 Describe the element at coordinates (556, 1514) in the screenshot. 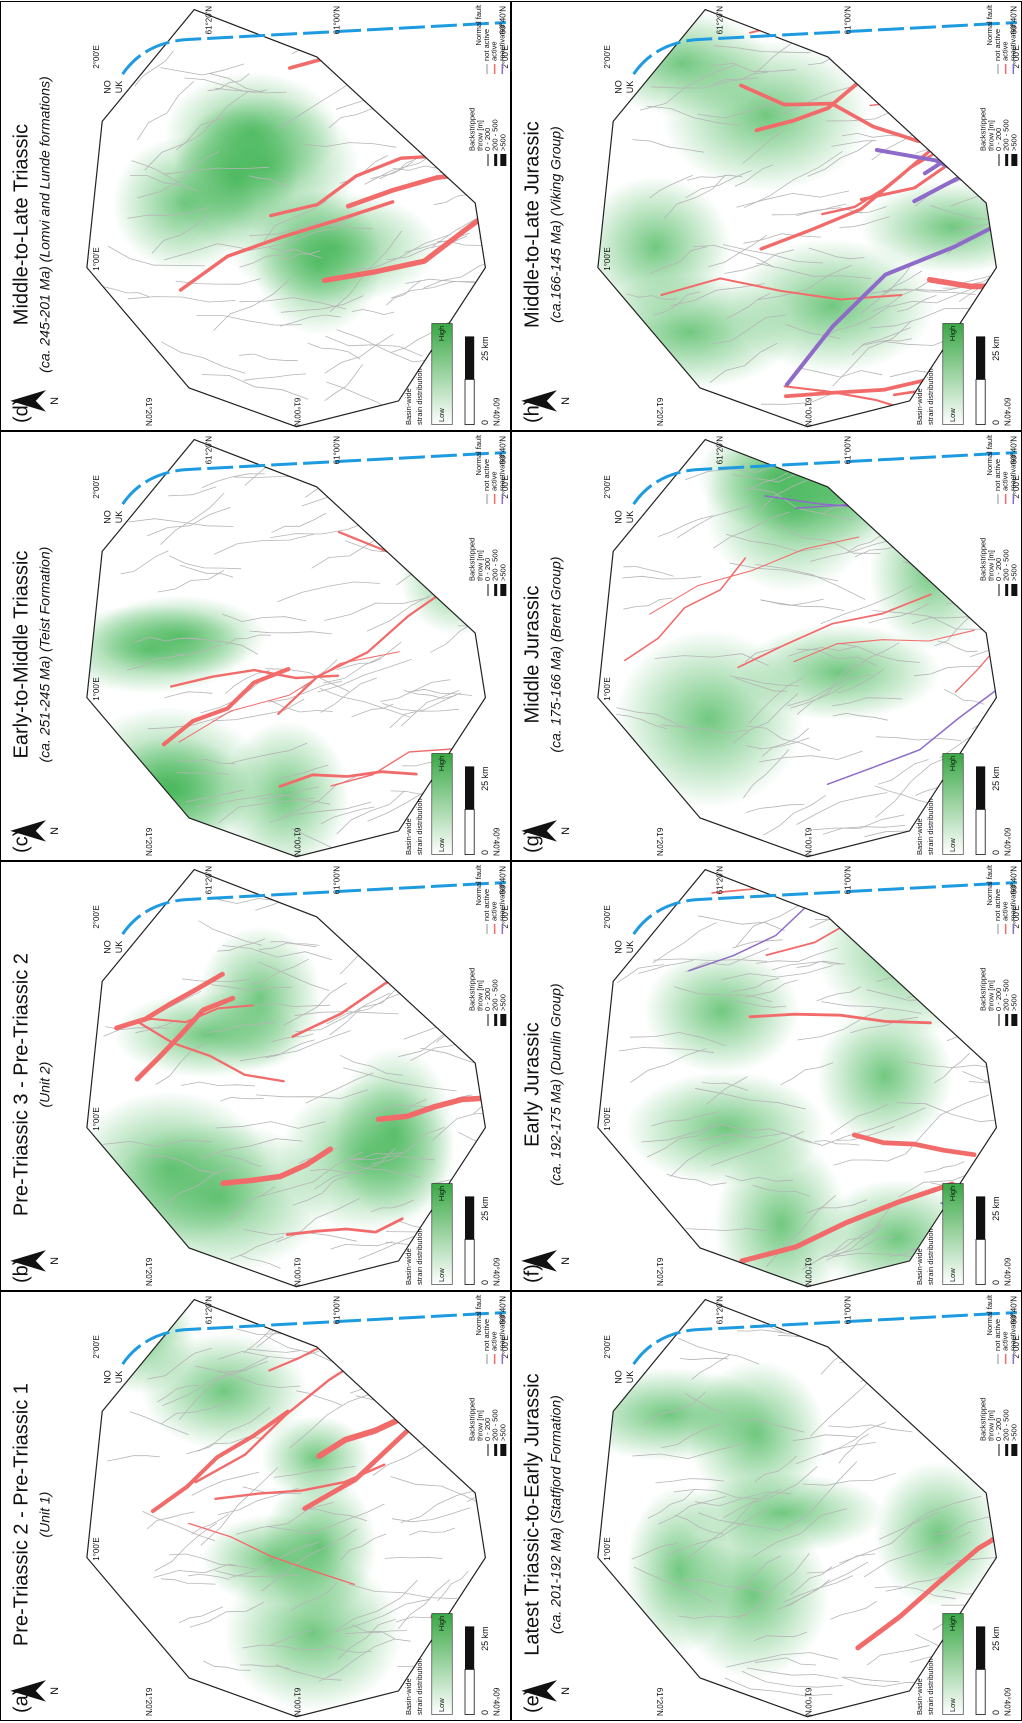

I see `panel-subtitle: (ca. 201-192 Ma) (Statfjord Formation)` at that location.